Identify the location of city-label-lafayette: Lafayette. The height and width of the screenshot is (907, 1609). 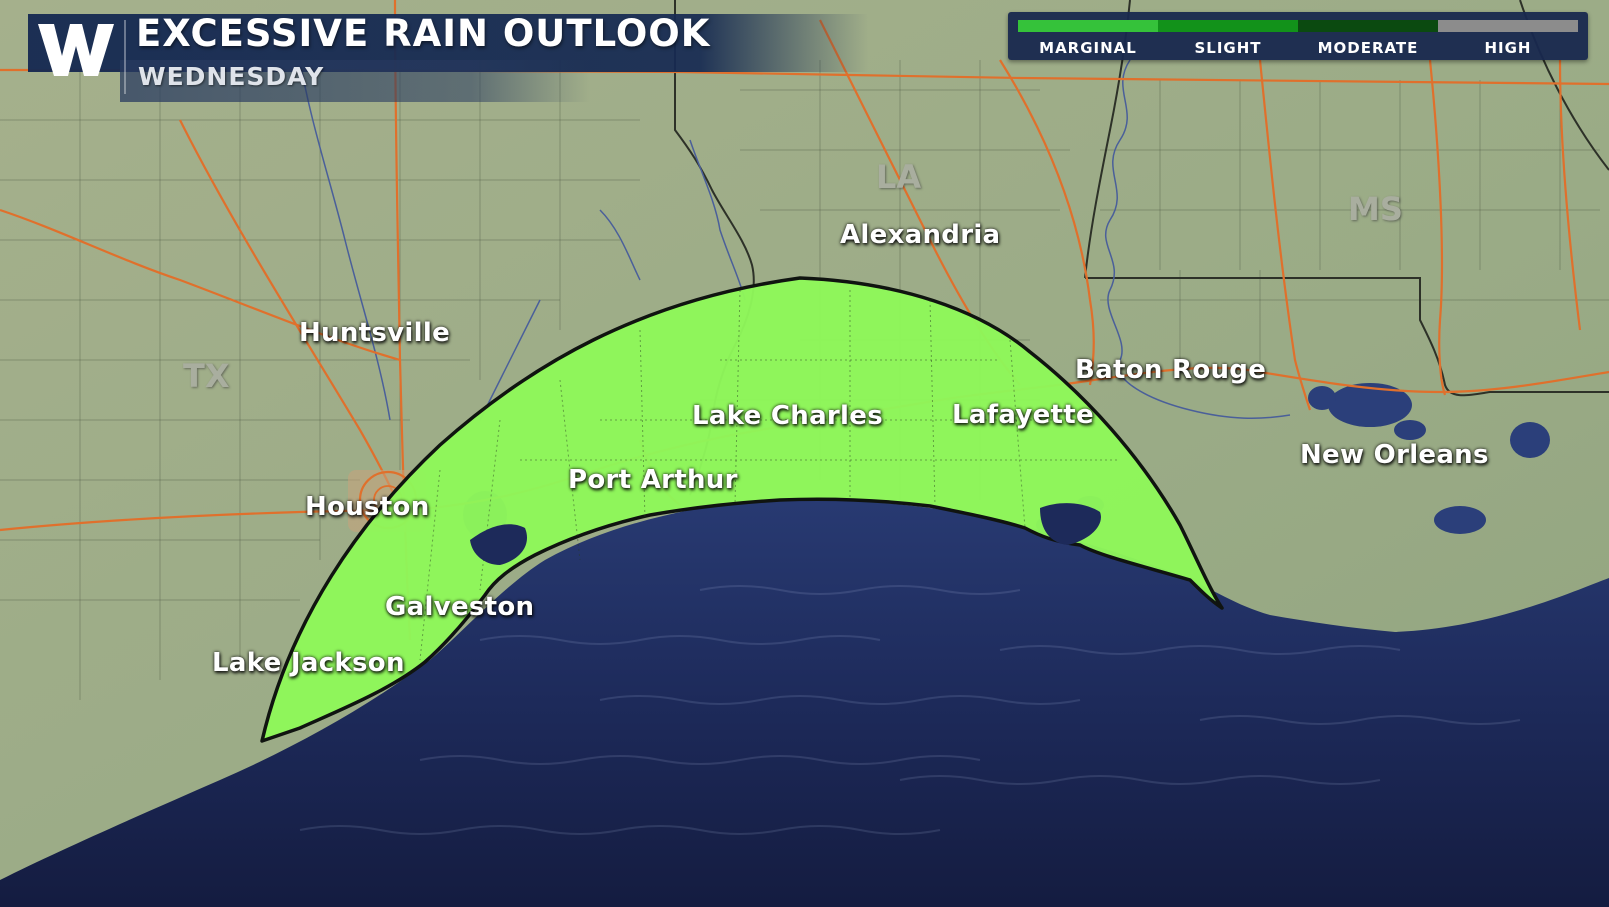
(1023, 415).